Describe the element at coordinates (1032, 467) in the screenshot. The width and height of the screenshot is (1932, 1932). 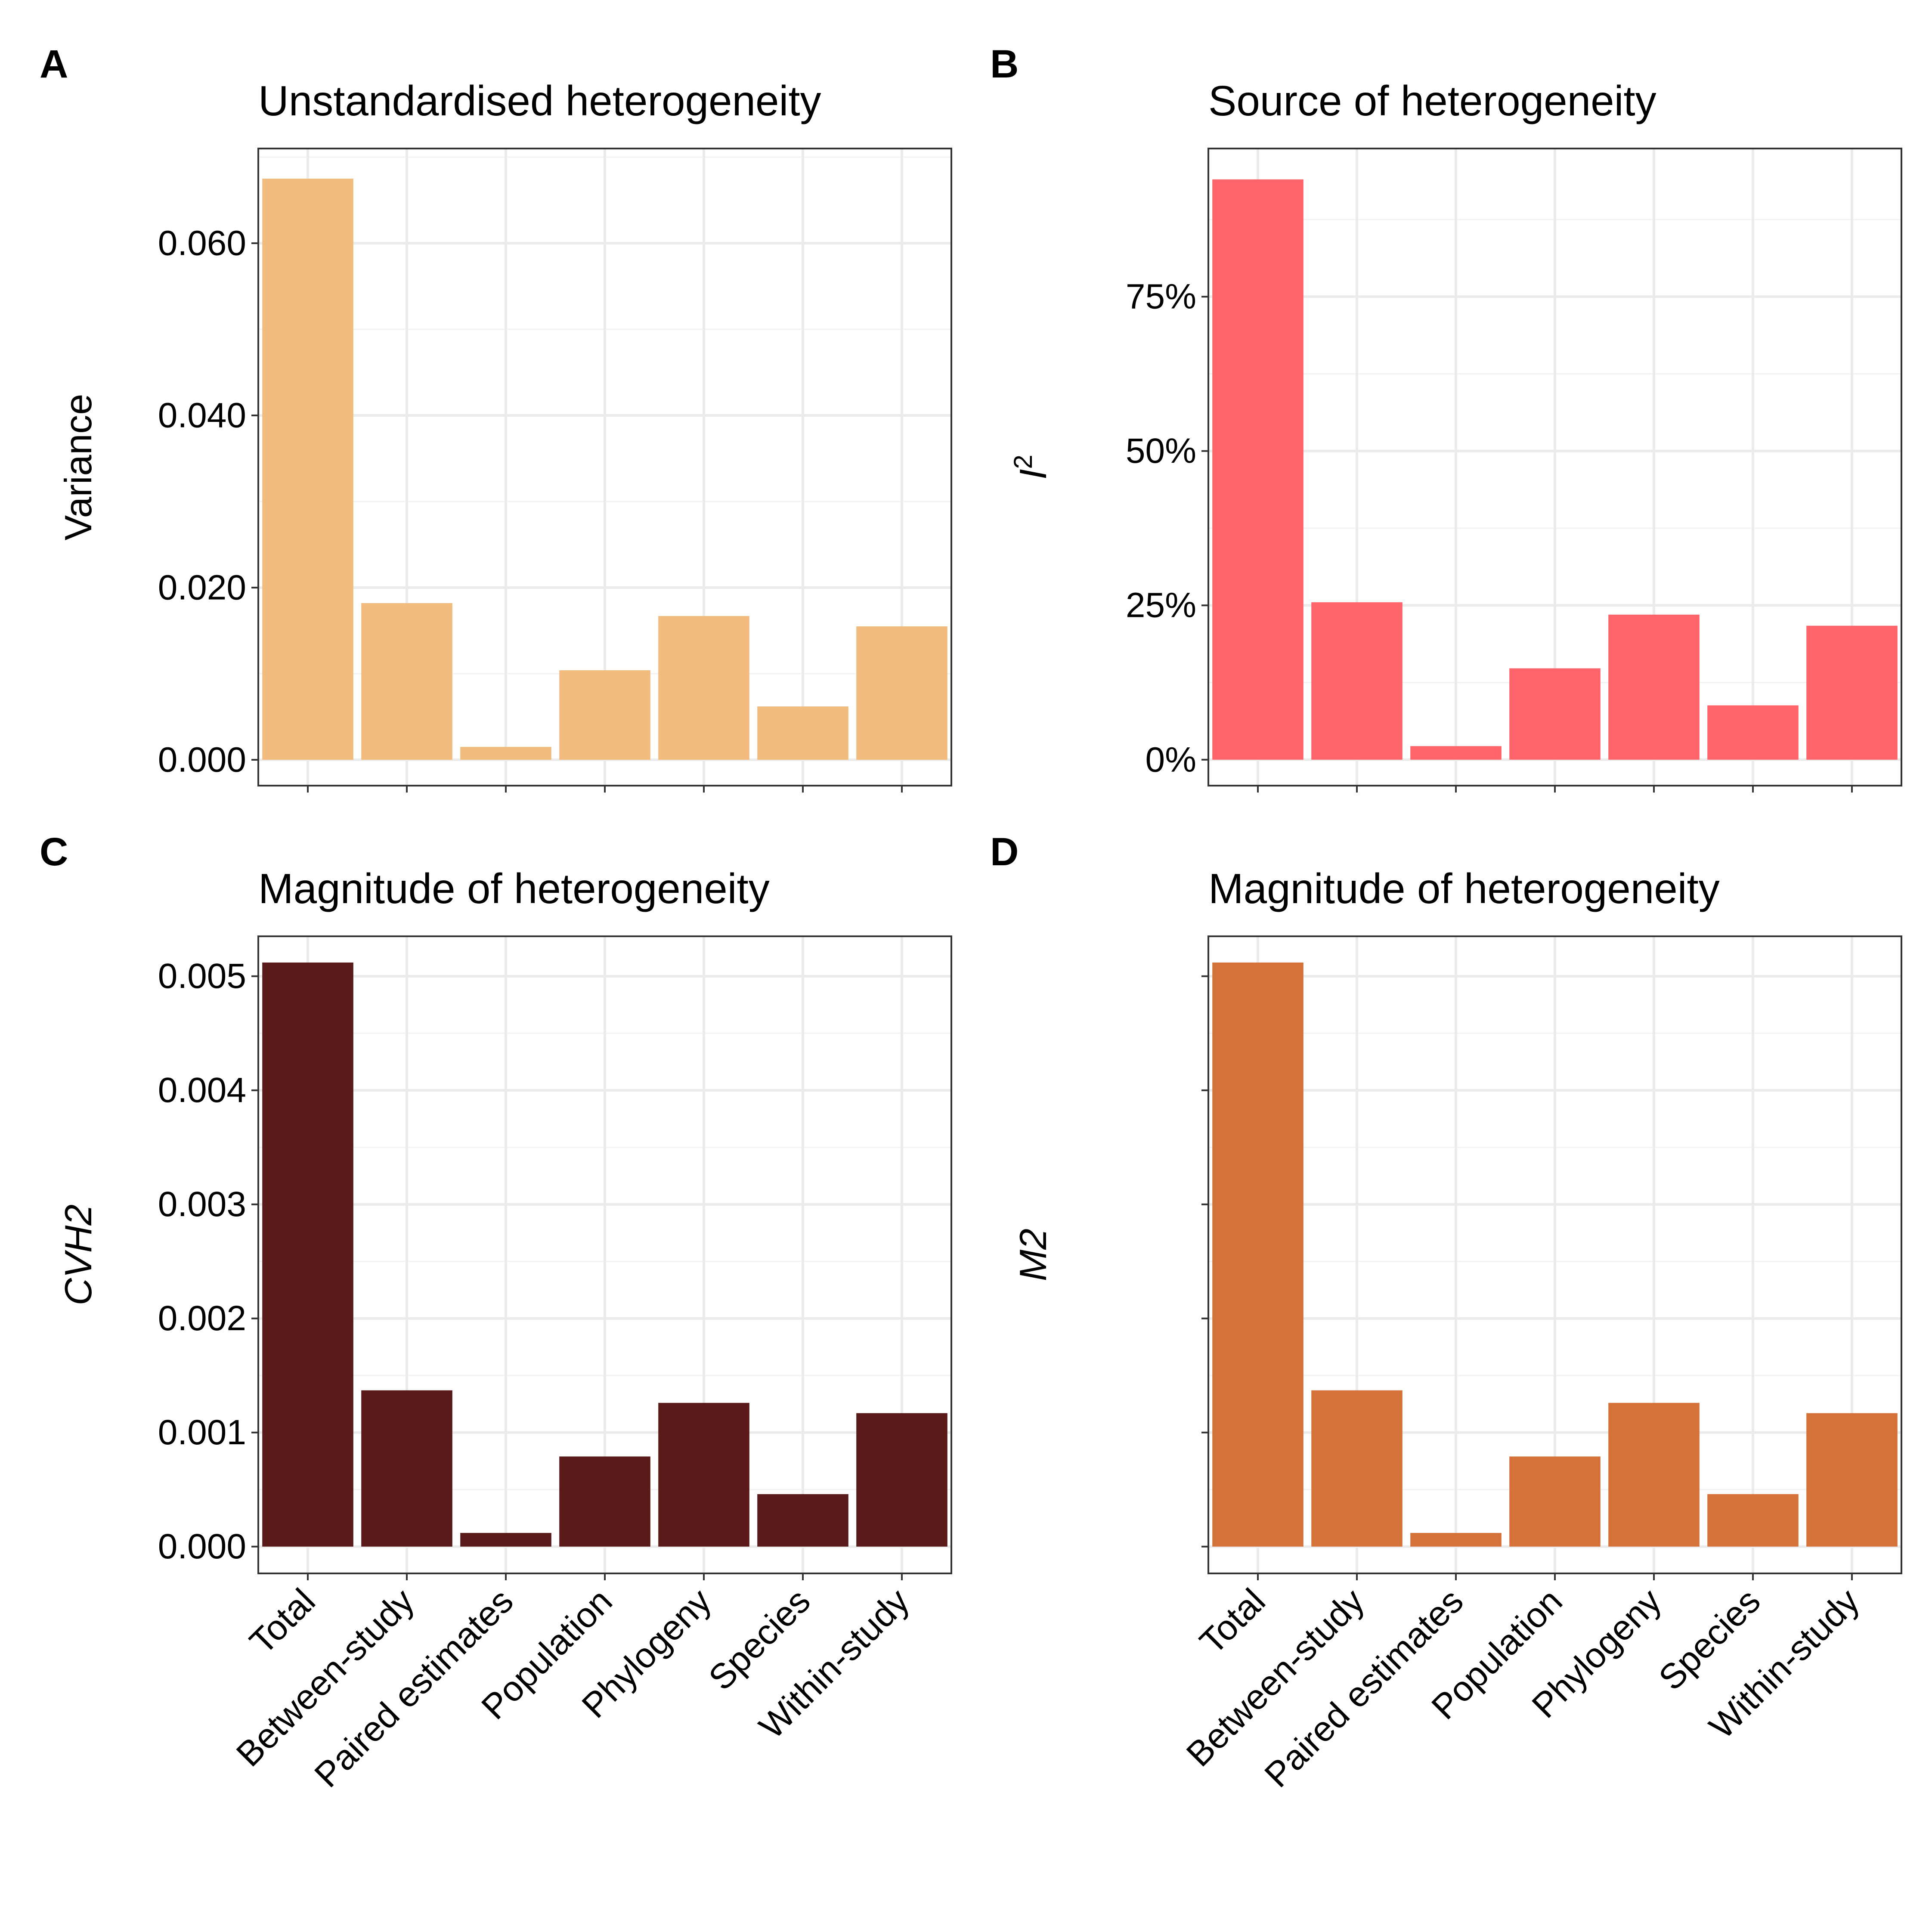
I see `y-axis-label: I2` at that location.